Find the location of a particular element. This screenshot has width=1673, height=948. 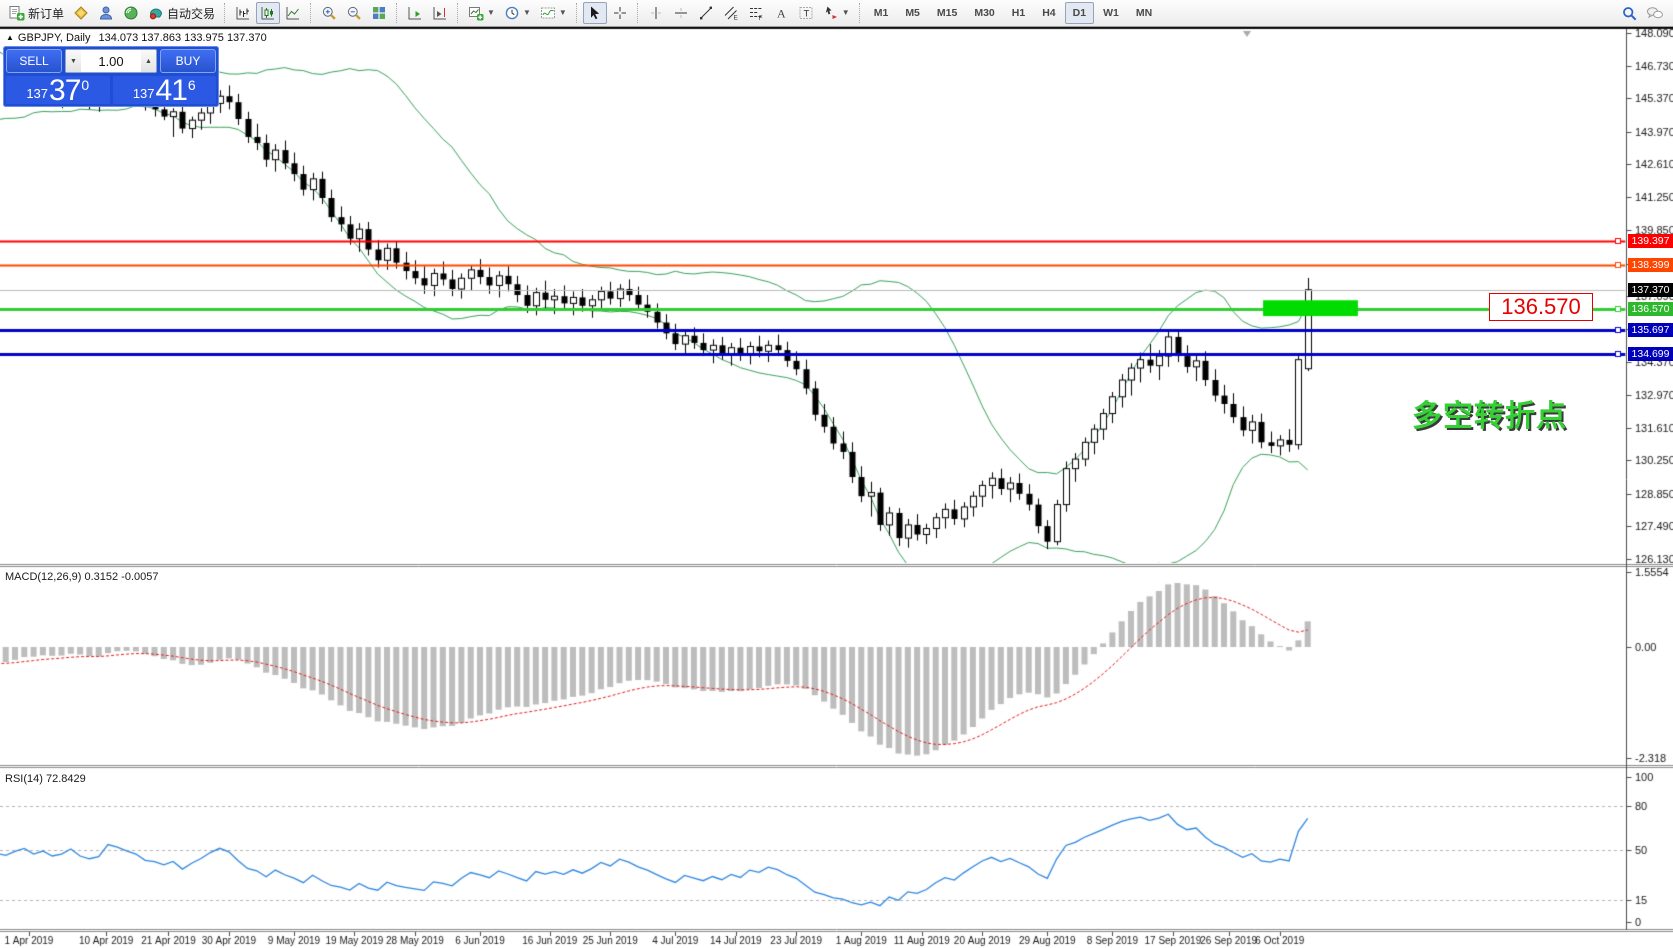

volume-spinner: ▼ 1.00 ▲ is located at coordinates (111, 61).